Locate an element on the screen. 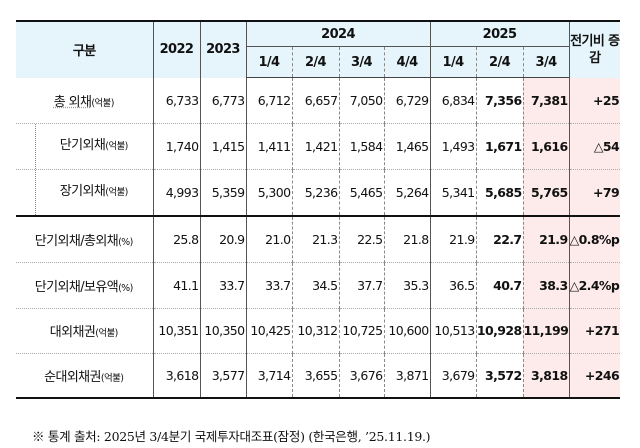 This screenshot has height=448, width=640. value-cell: 6,733 is located at coordinates (176, 100).